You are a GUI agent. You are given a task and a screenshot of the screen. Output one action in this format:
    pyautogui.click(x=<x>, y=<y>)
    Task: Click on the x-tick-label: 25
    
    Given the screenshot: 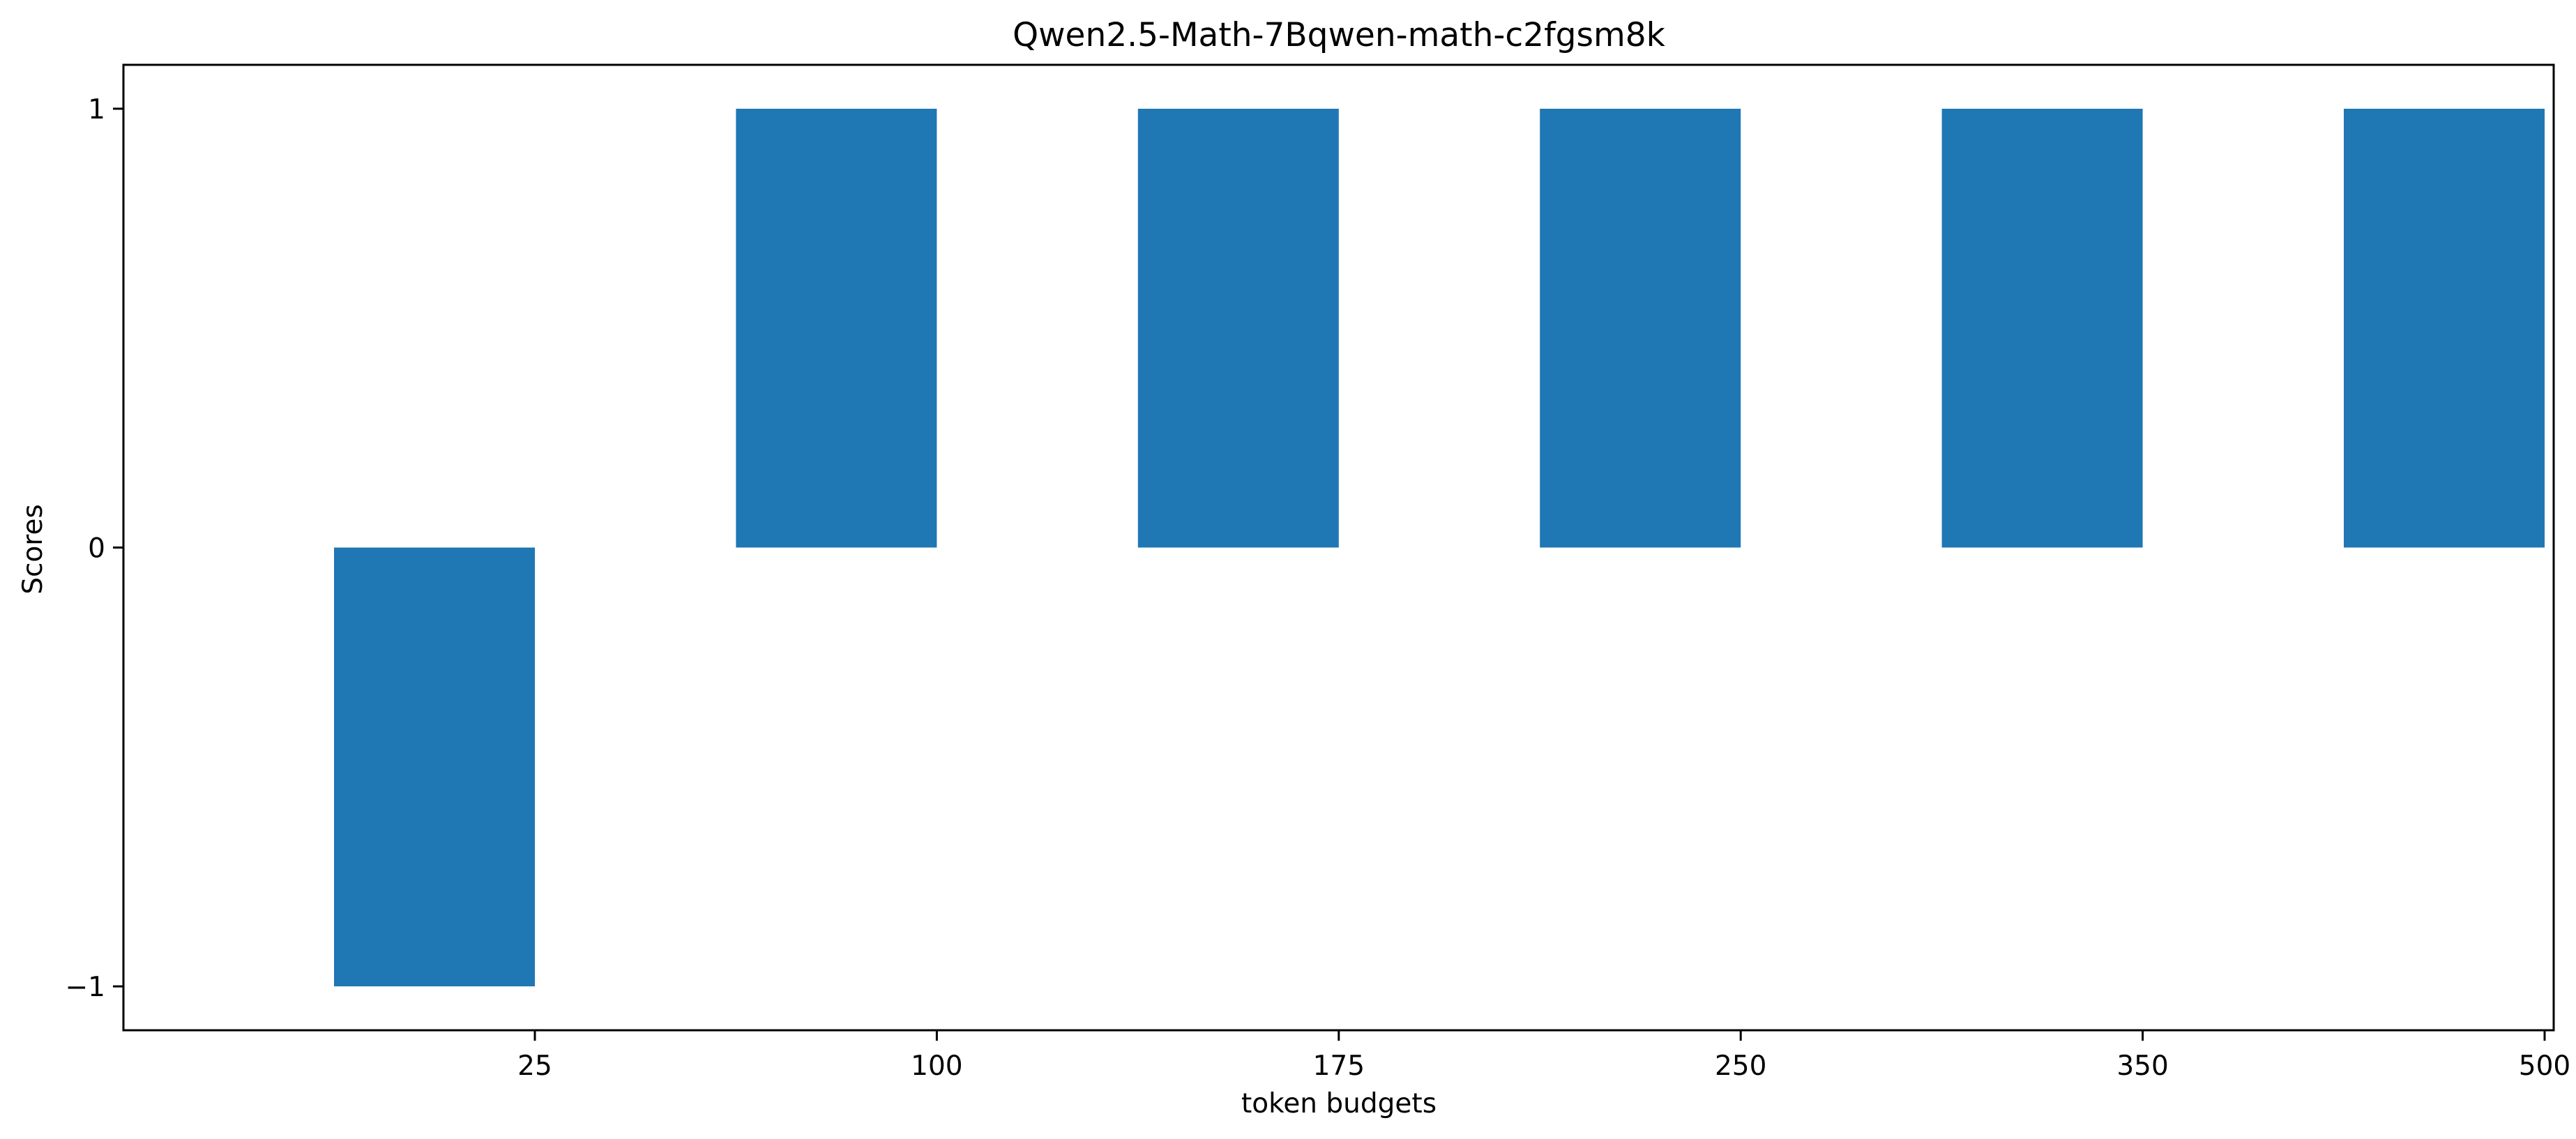 What is the action you would take?
    pyautogui.click(x=534, y=1066)
    